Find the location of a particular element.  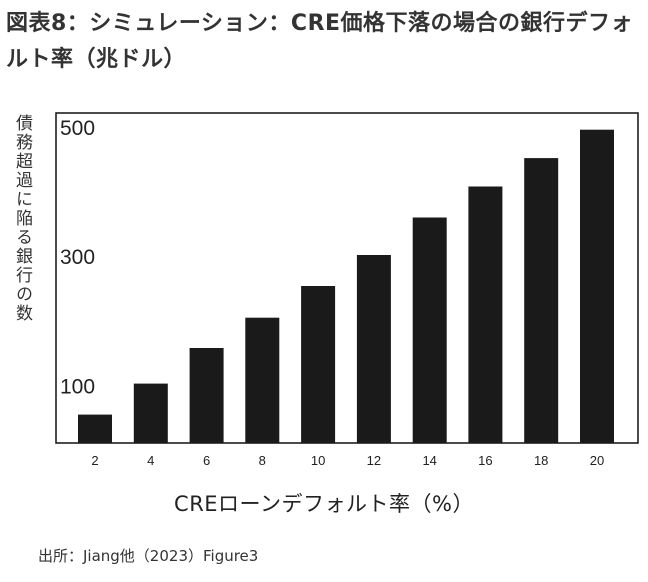

source-note: 出所：Jiang他（2023）Figure3 is located at coordinates (148, 556).